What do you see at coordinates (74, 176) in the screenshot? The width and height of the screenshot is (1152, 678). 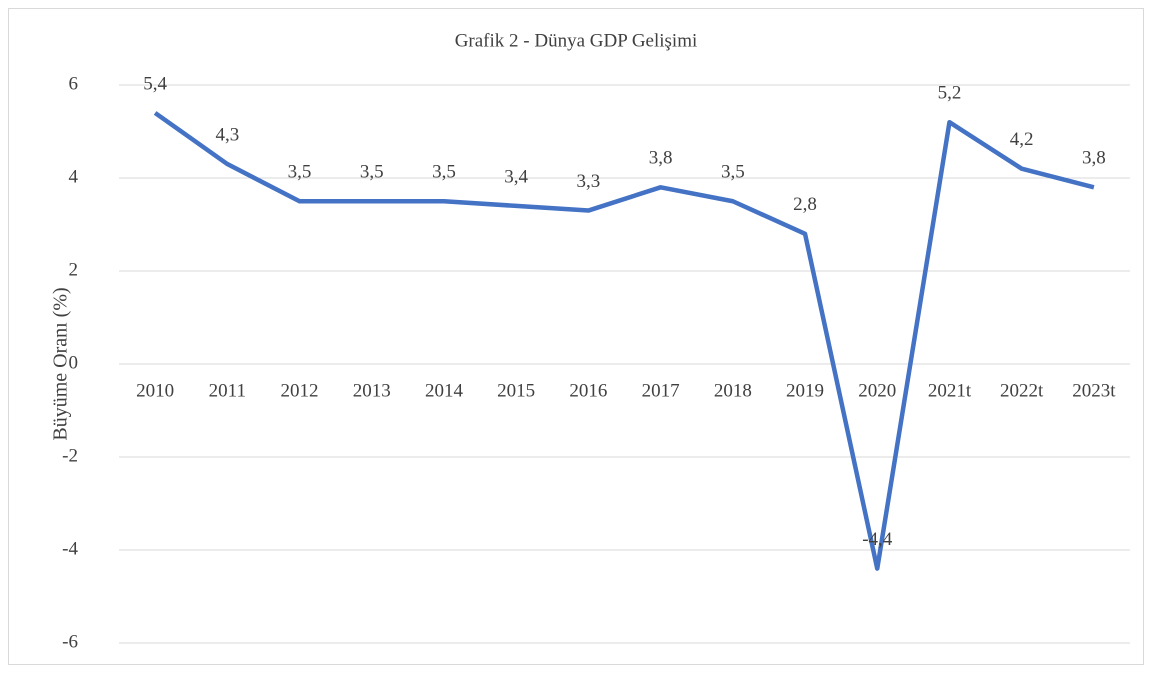 I see `y-tick-label: 4` at bounding box center [74, 176].